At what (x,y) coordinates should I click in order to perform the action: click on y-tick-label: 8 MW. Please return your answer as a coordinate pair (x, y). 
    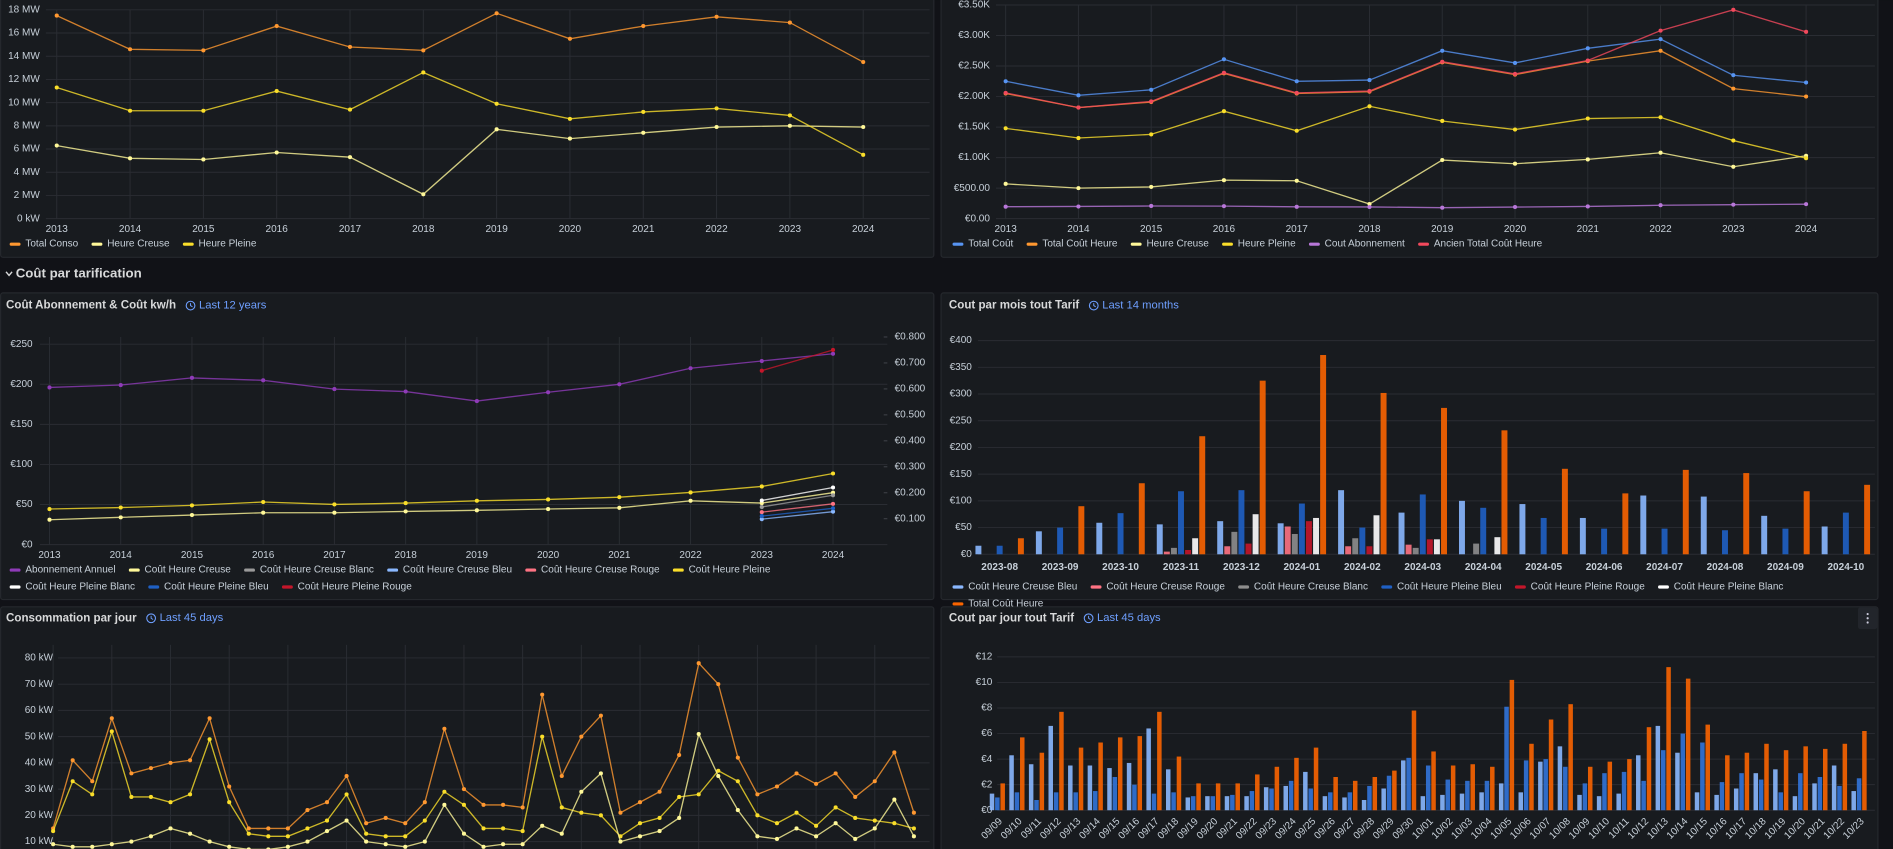
    Looking at the image, I should click on (27, 125).